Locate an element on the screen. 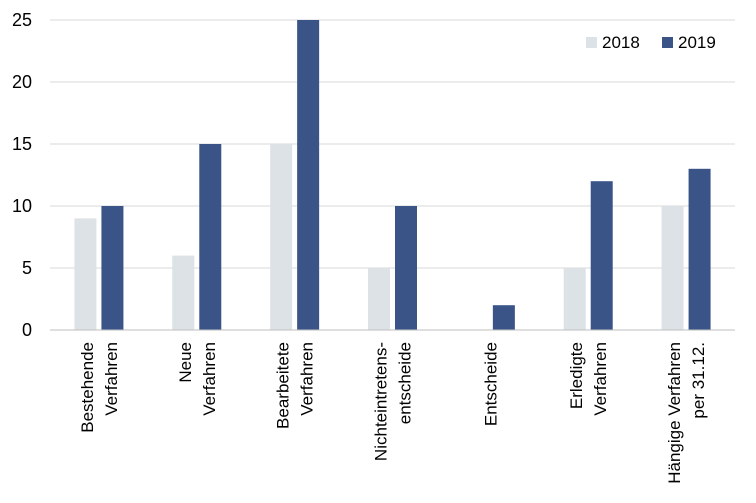 This screenshot has width=756, height=503. x-category-label-line: per 31.12. is located at coordinates (698, 380).